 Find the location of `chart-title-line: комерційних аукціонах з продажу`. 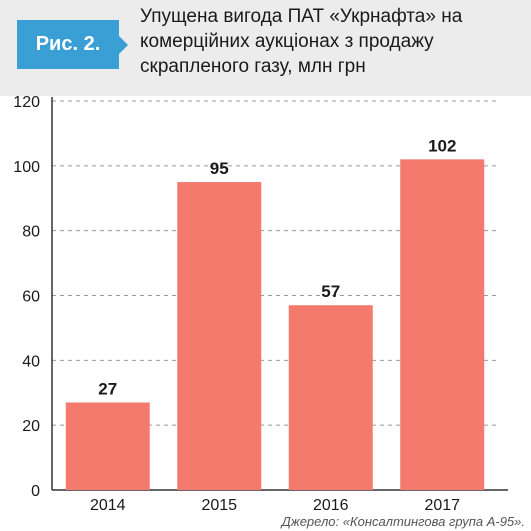

chart-title-line: комерційних аукціонах з продажу is located at coordinates (287, 41).